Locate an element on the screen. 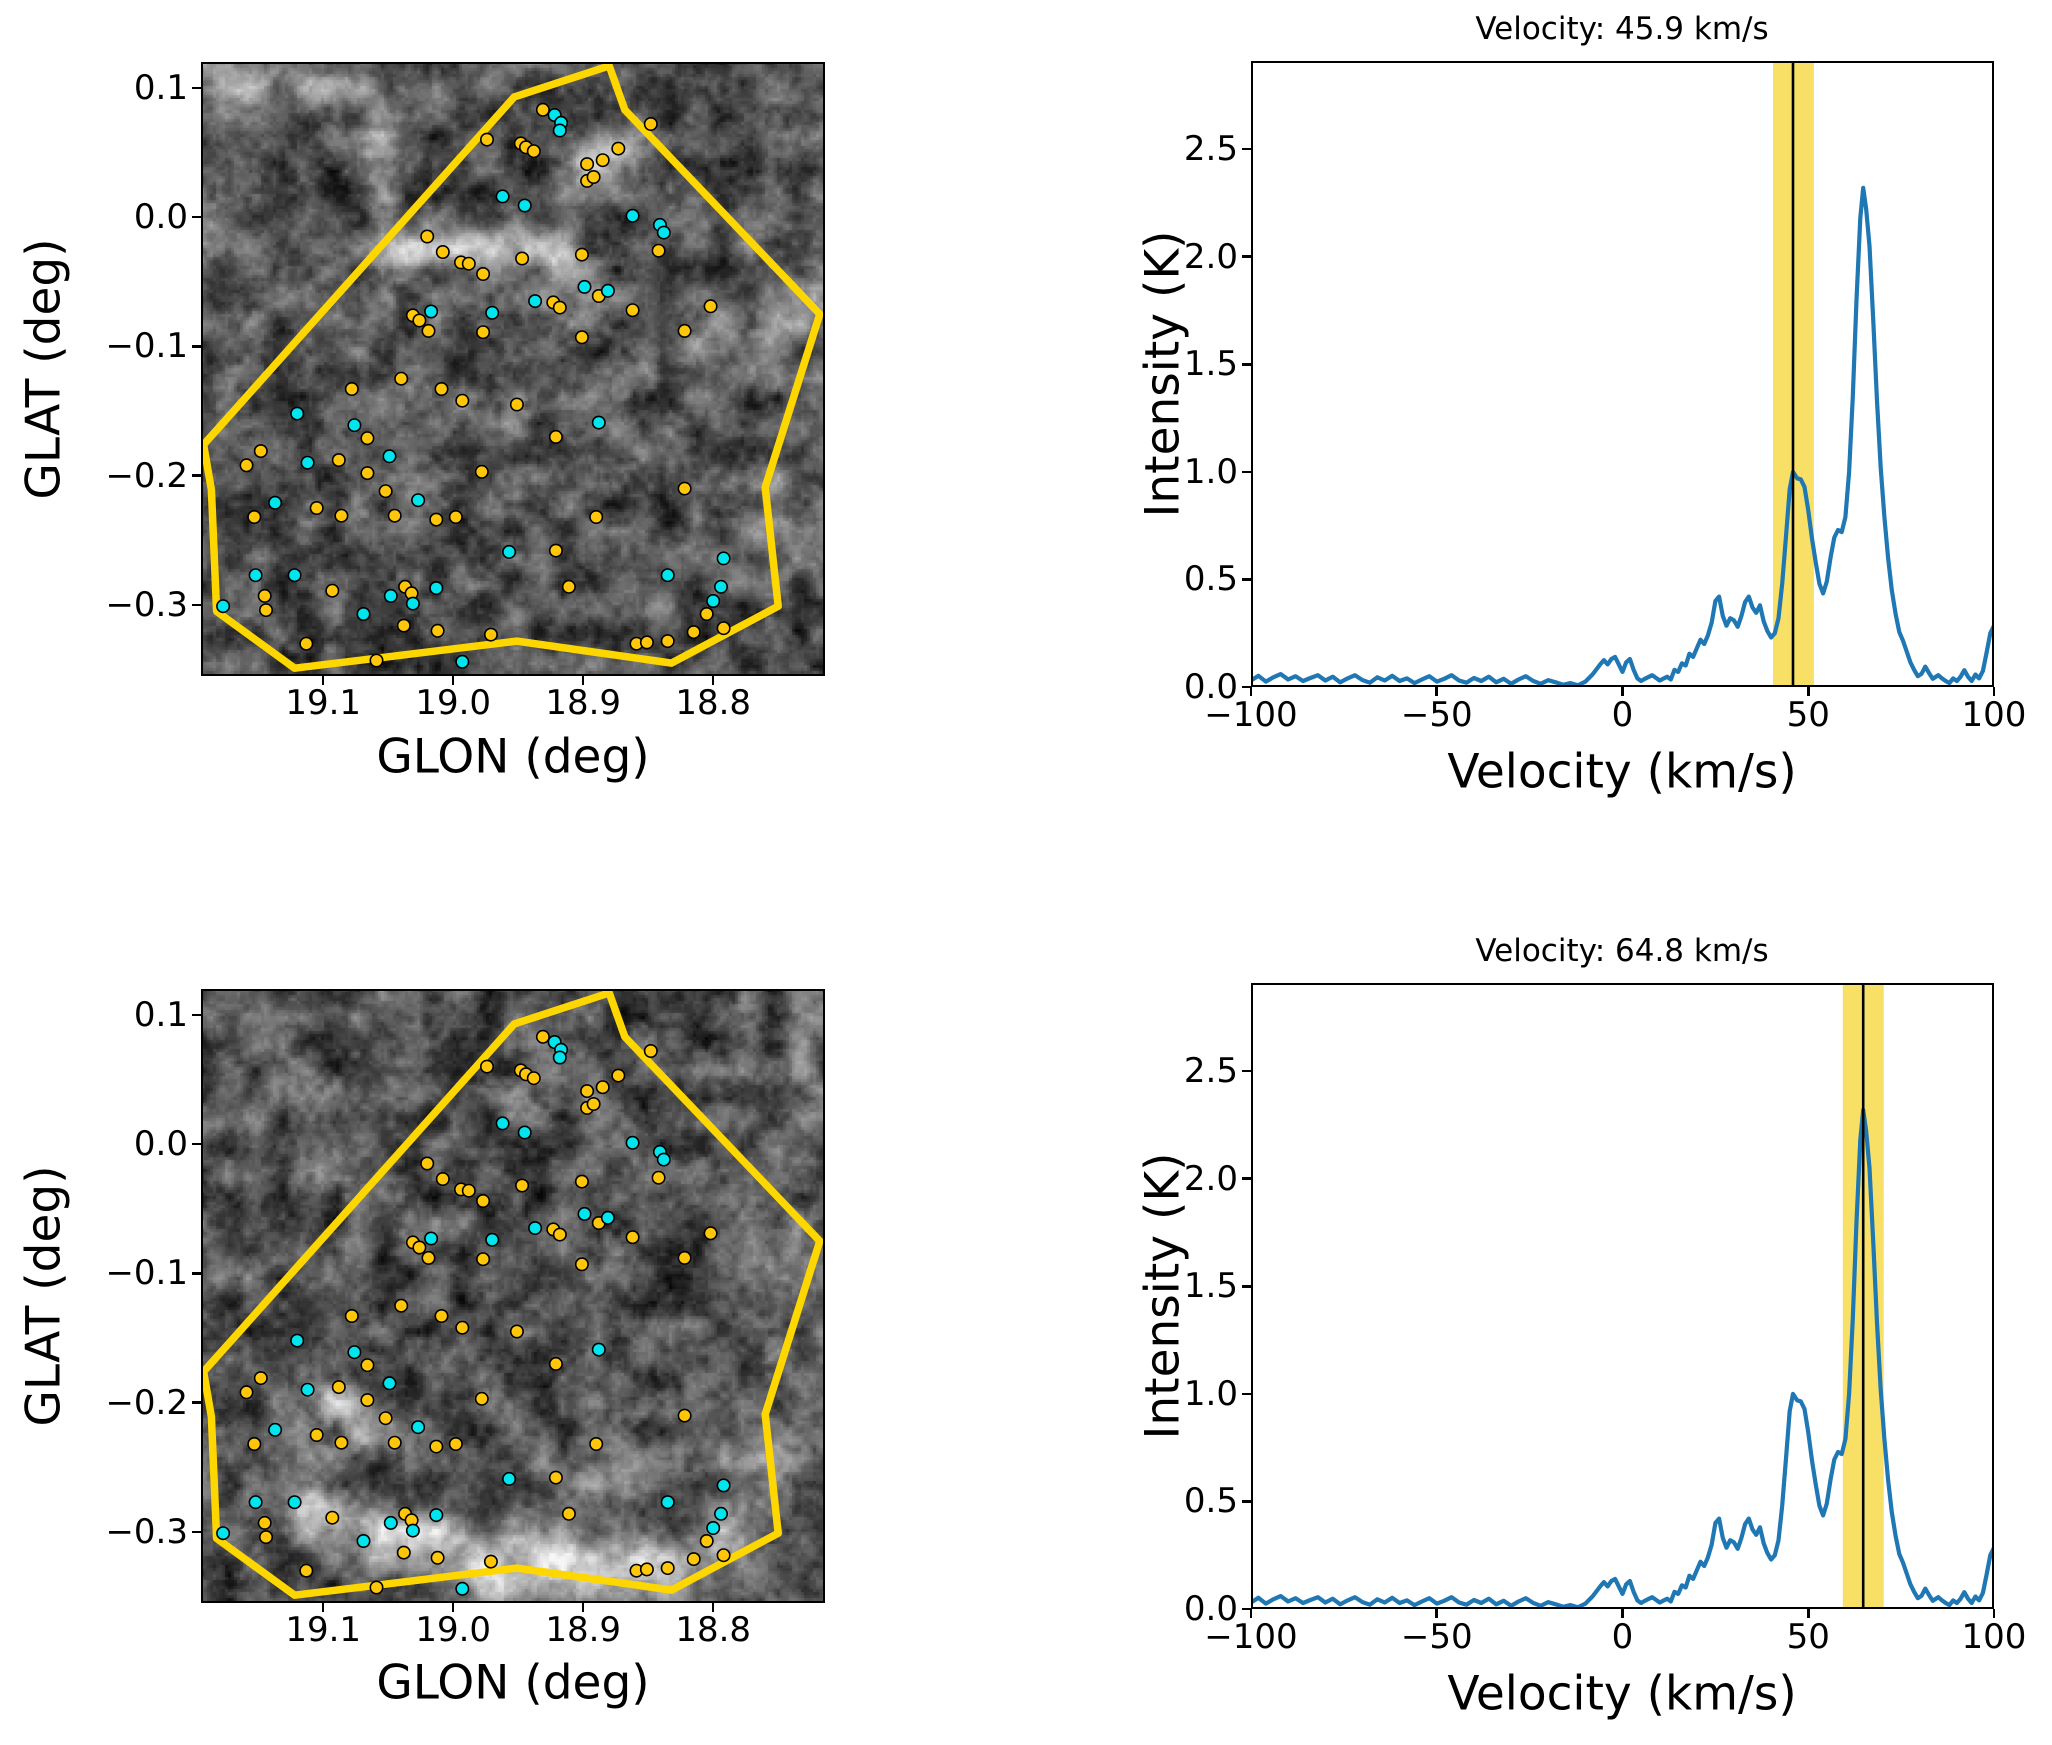 The image size is (2052, 1745). x-tick-label: 50 is located at coordinates (1808, 1637).